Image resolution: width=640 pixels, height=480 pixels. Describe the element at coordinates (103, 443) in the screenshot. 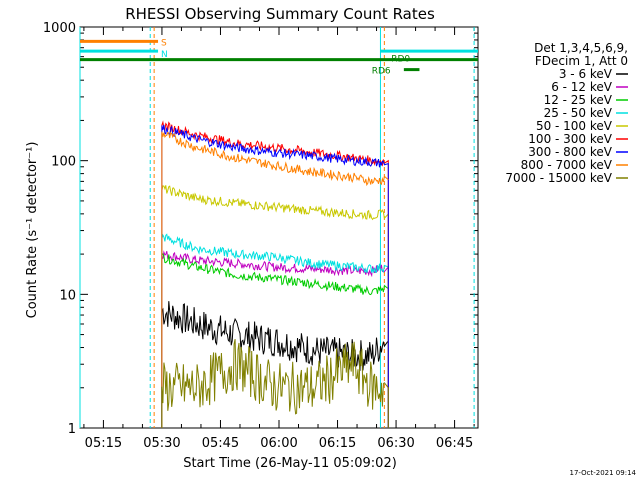

I see `x-tick-label: 05:15` at that location.